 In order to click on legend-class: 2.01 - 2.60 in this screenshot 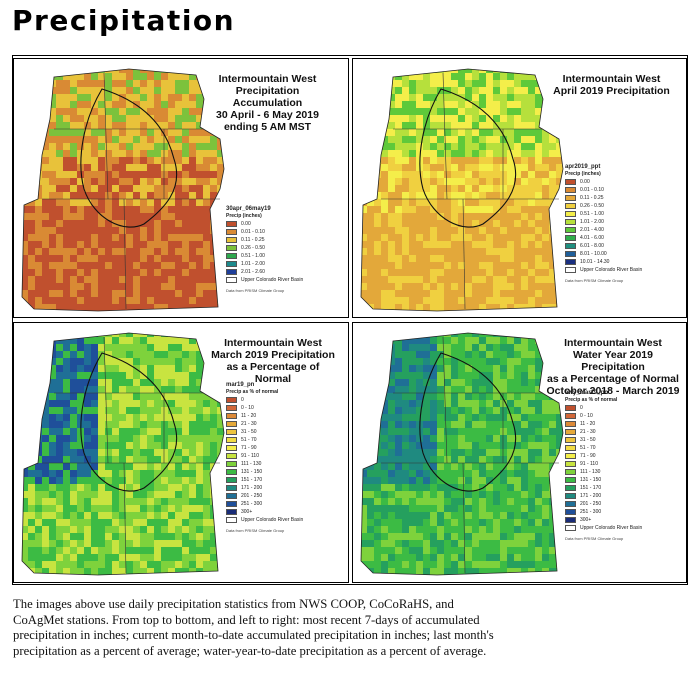, I will do `click(264, 272)`.